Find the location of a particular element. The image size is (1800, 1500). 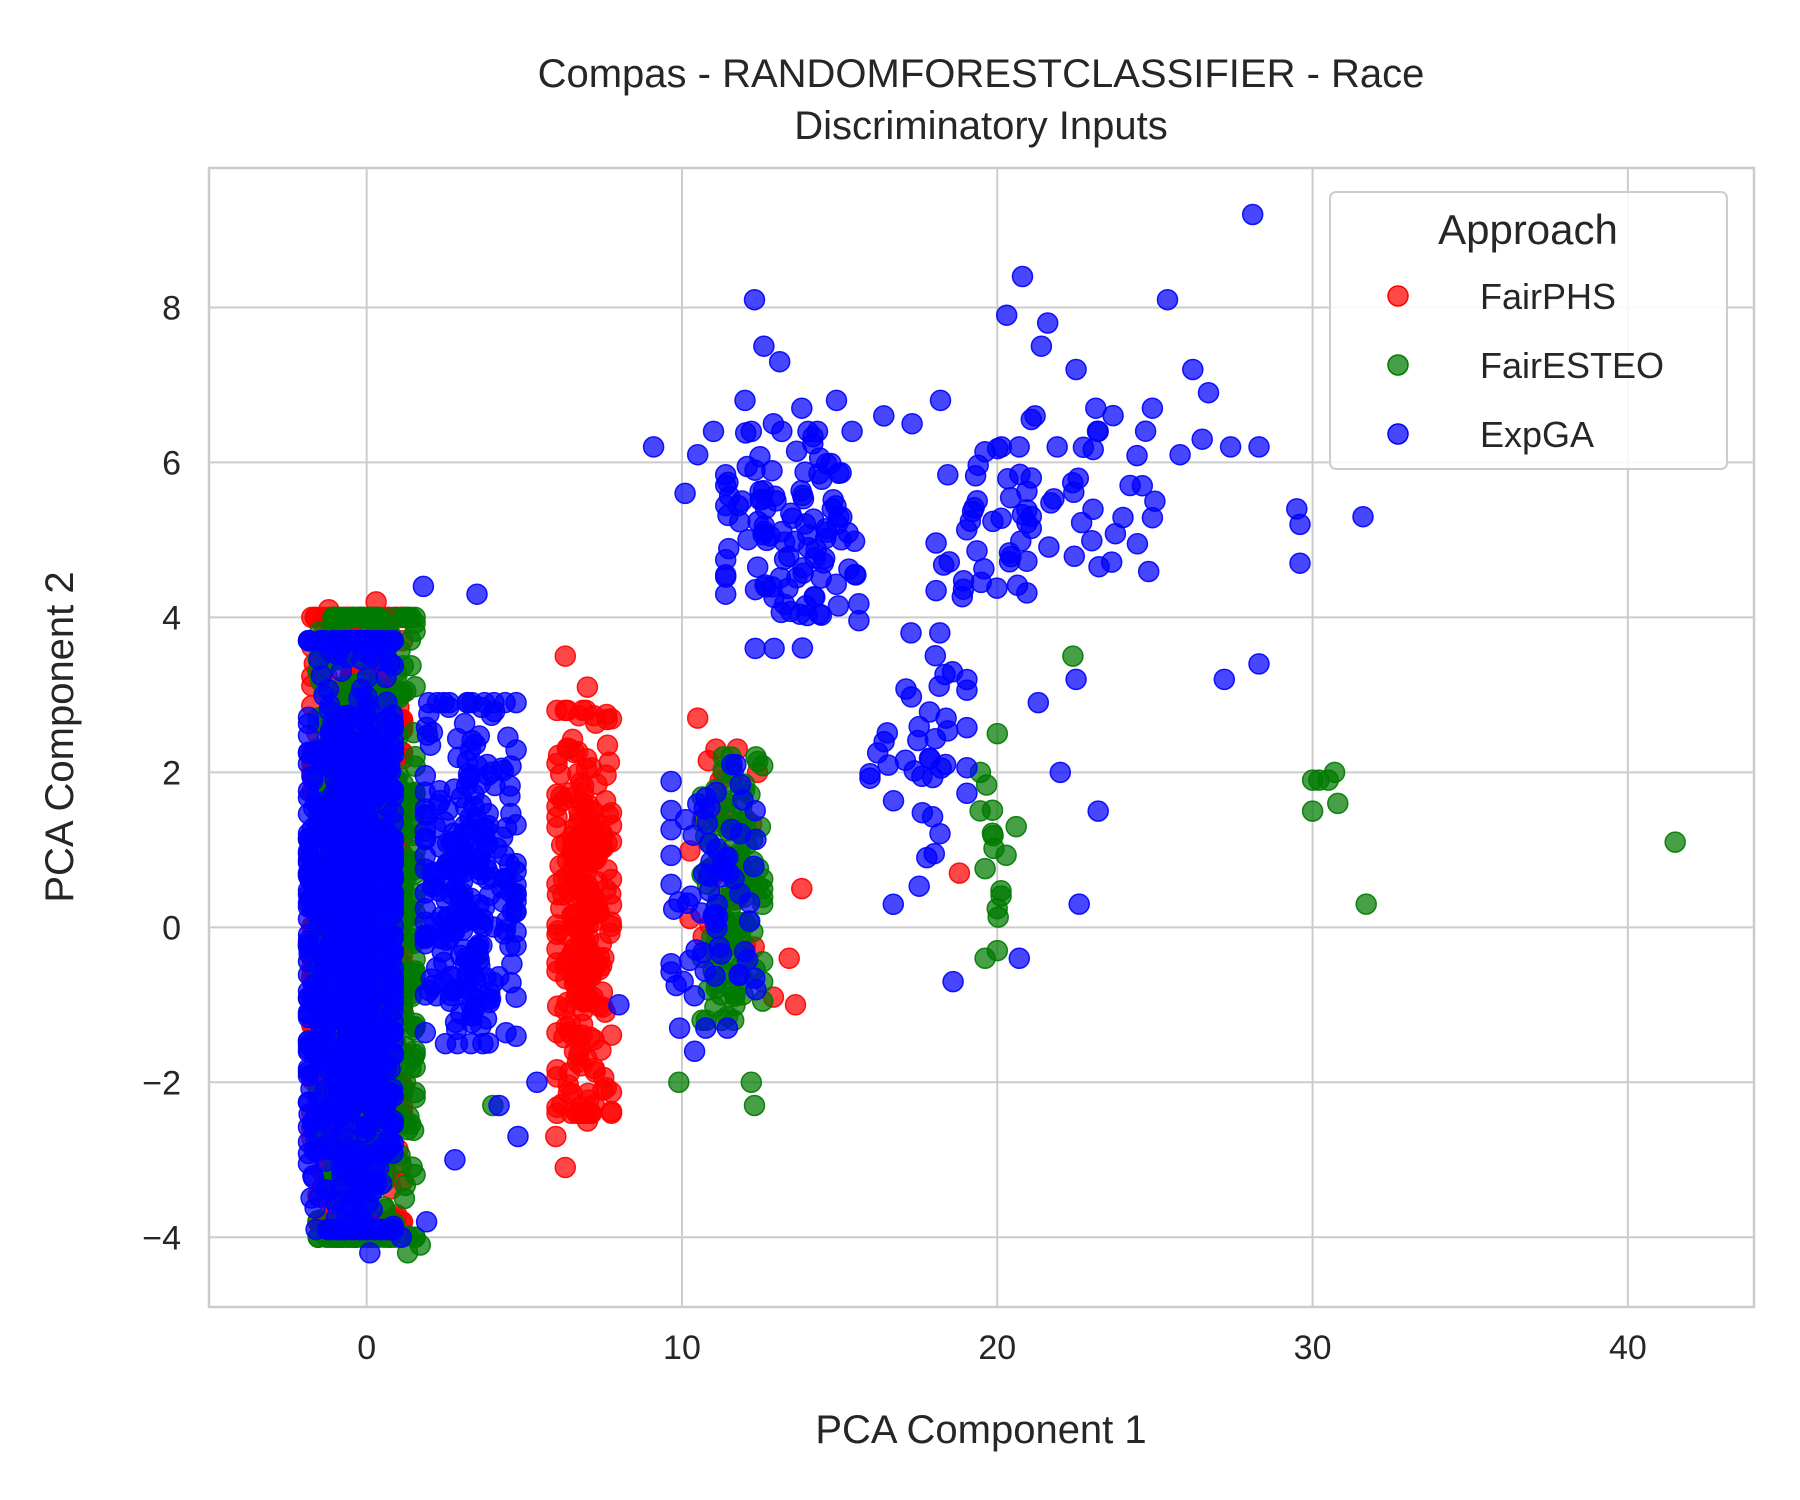

legend-box is located at coordinates (1528, 330).